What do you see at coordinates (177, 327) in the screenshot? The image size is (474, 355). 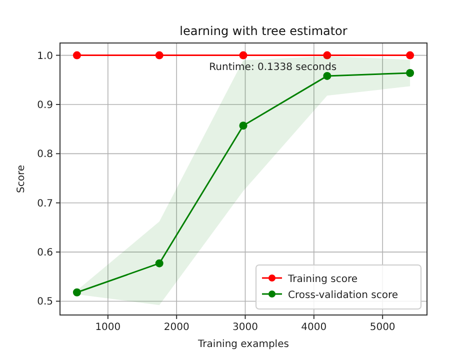 I see `x-tick-label: 2000` at bounding box center [177, 327].